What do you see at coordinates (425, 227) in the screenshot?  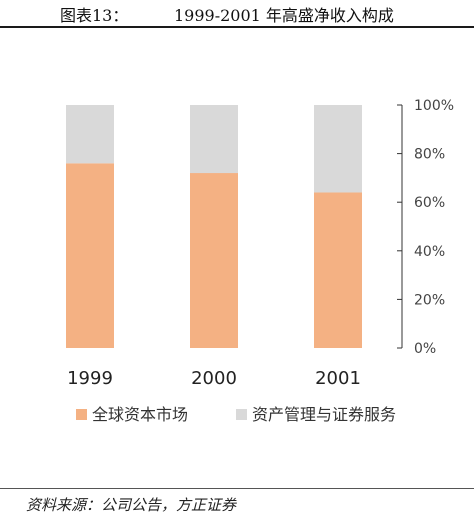 I see `y-axis: 0% 20% 40% 60% 80% 100%` at bounding box center [425, 227].